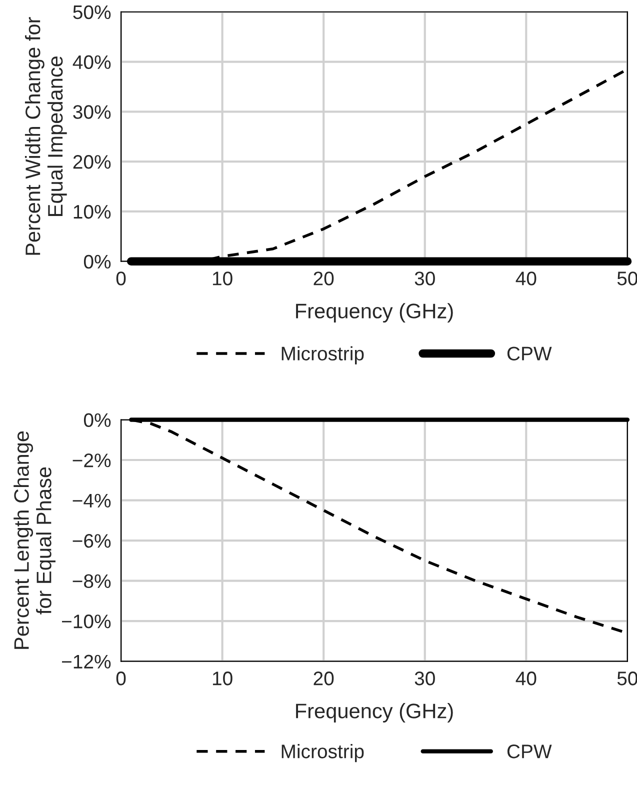  I want to click on y-tick-label: 20%, so click(92, 162).